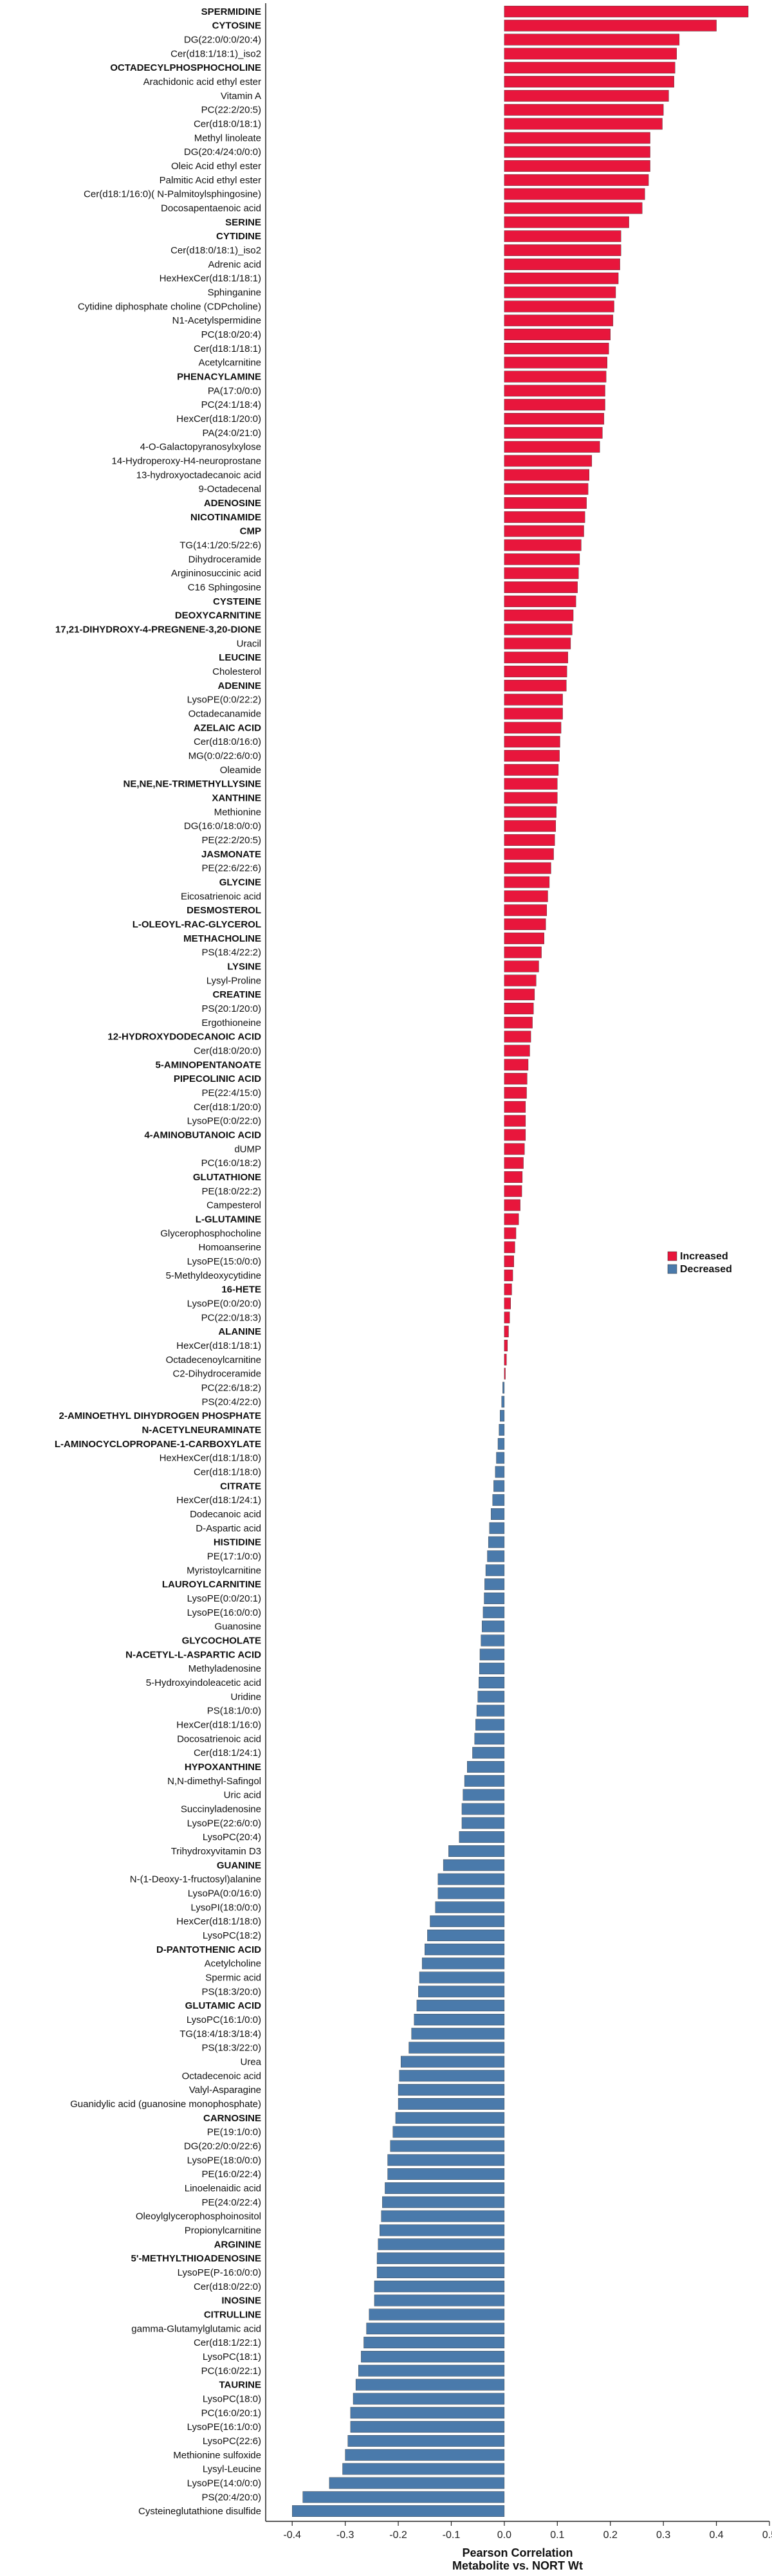  Describe the element at coordinates (224, 1823) in the screenshot. I see `category-label: LysoPE(22:6/0:0)` at that location.